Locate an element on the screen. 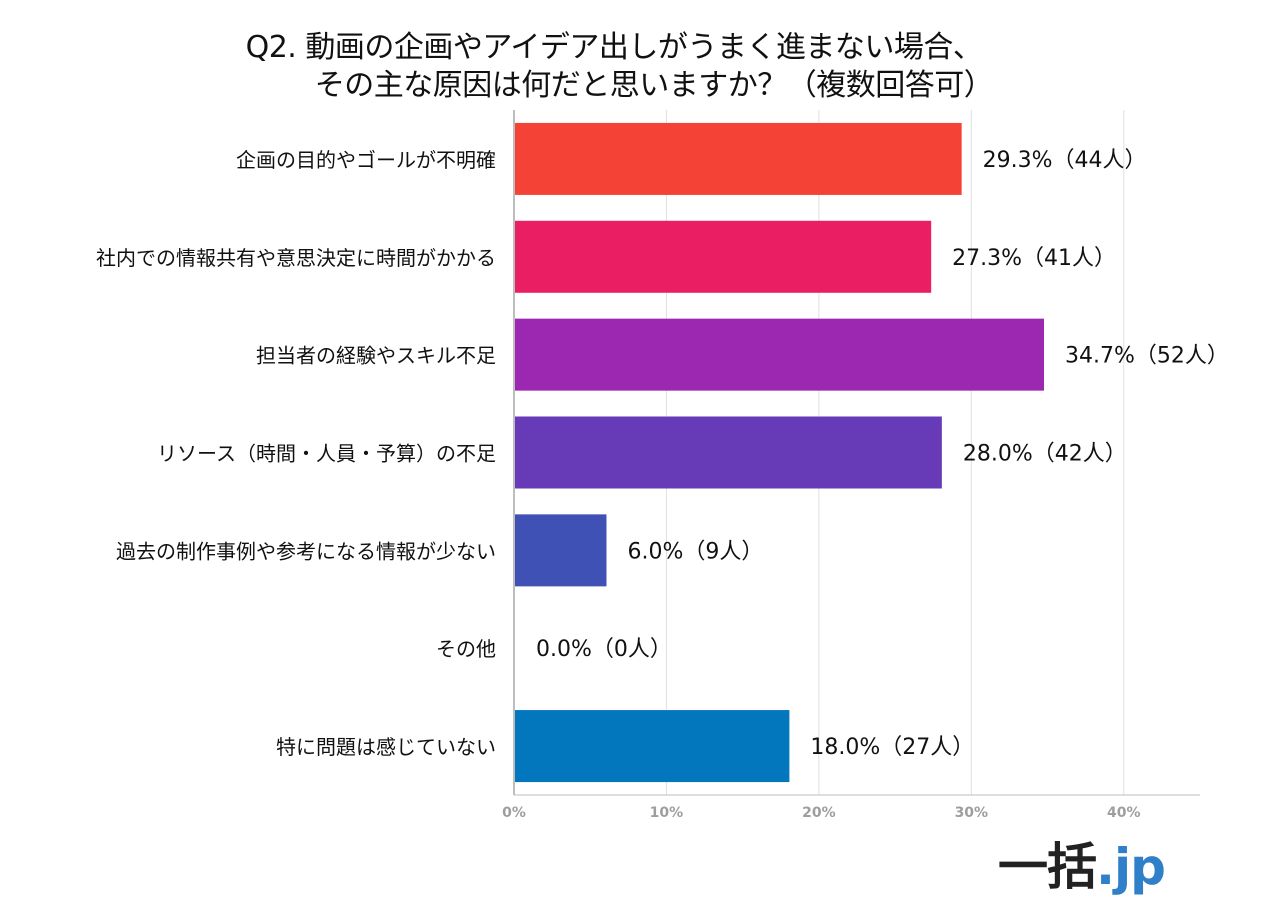  category-label: 社内での情報共有や意思決定に時間がかかる is located at coordinates (296, 258).